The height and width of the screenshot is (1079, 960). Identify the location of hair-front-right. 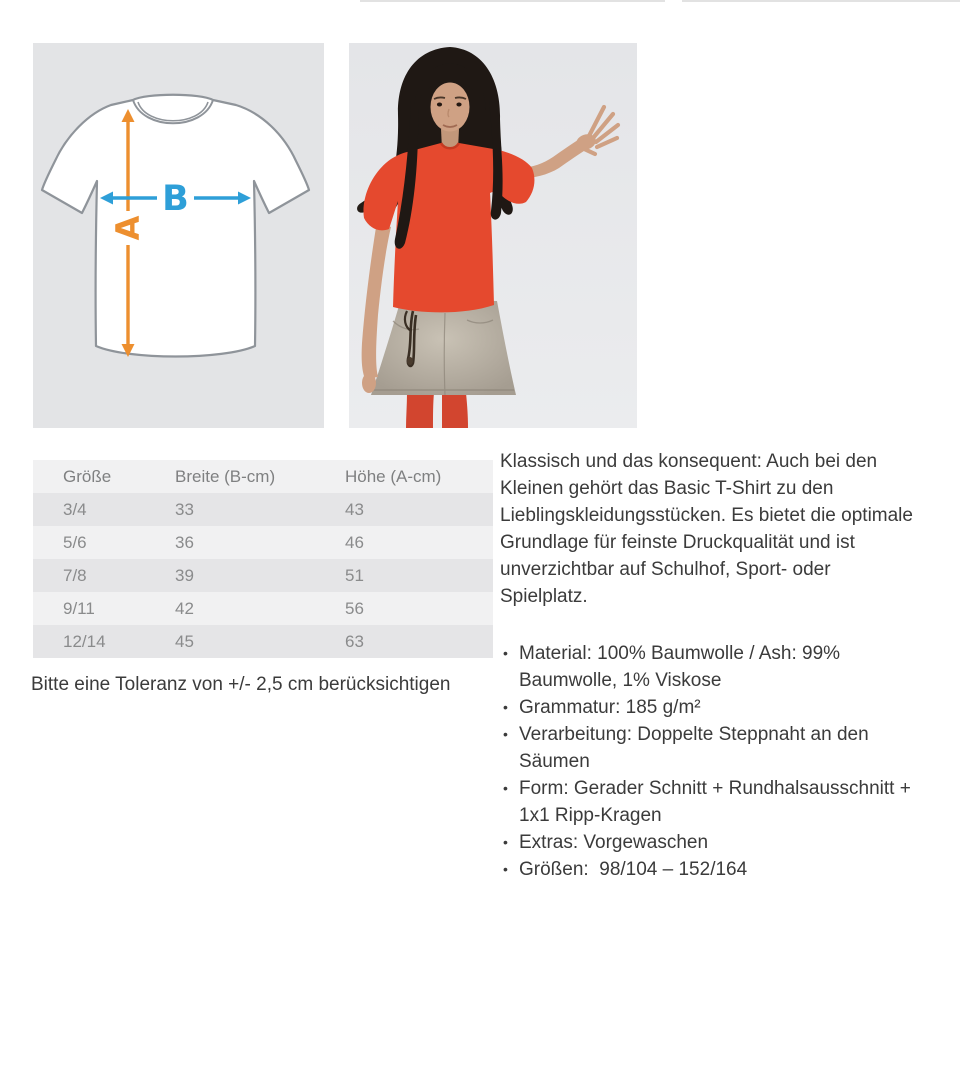
(496, 160).